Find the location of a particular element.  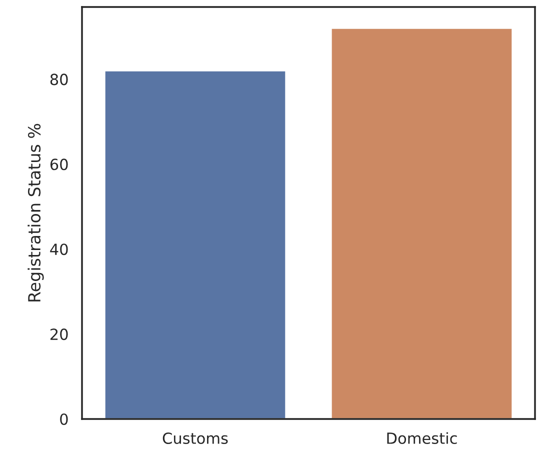

y-tick-label: 0 is located at coordinates (64, 419).